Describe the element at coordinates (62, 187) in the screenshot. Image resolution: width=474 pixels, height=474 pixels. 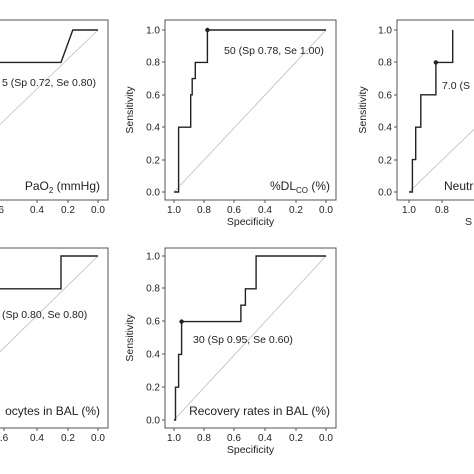
I see `panel-title: PaO2 (mmHg)` at that location.